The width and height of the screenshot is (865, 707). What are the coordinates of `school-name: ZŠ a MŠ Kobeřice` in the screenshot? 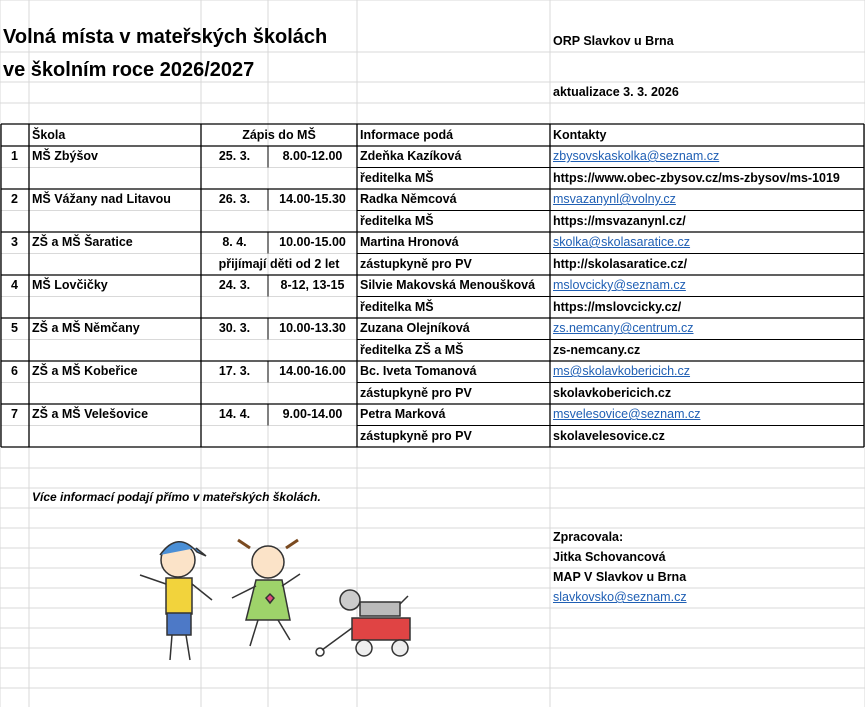 It's located at (85, 371).